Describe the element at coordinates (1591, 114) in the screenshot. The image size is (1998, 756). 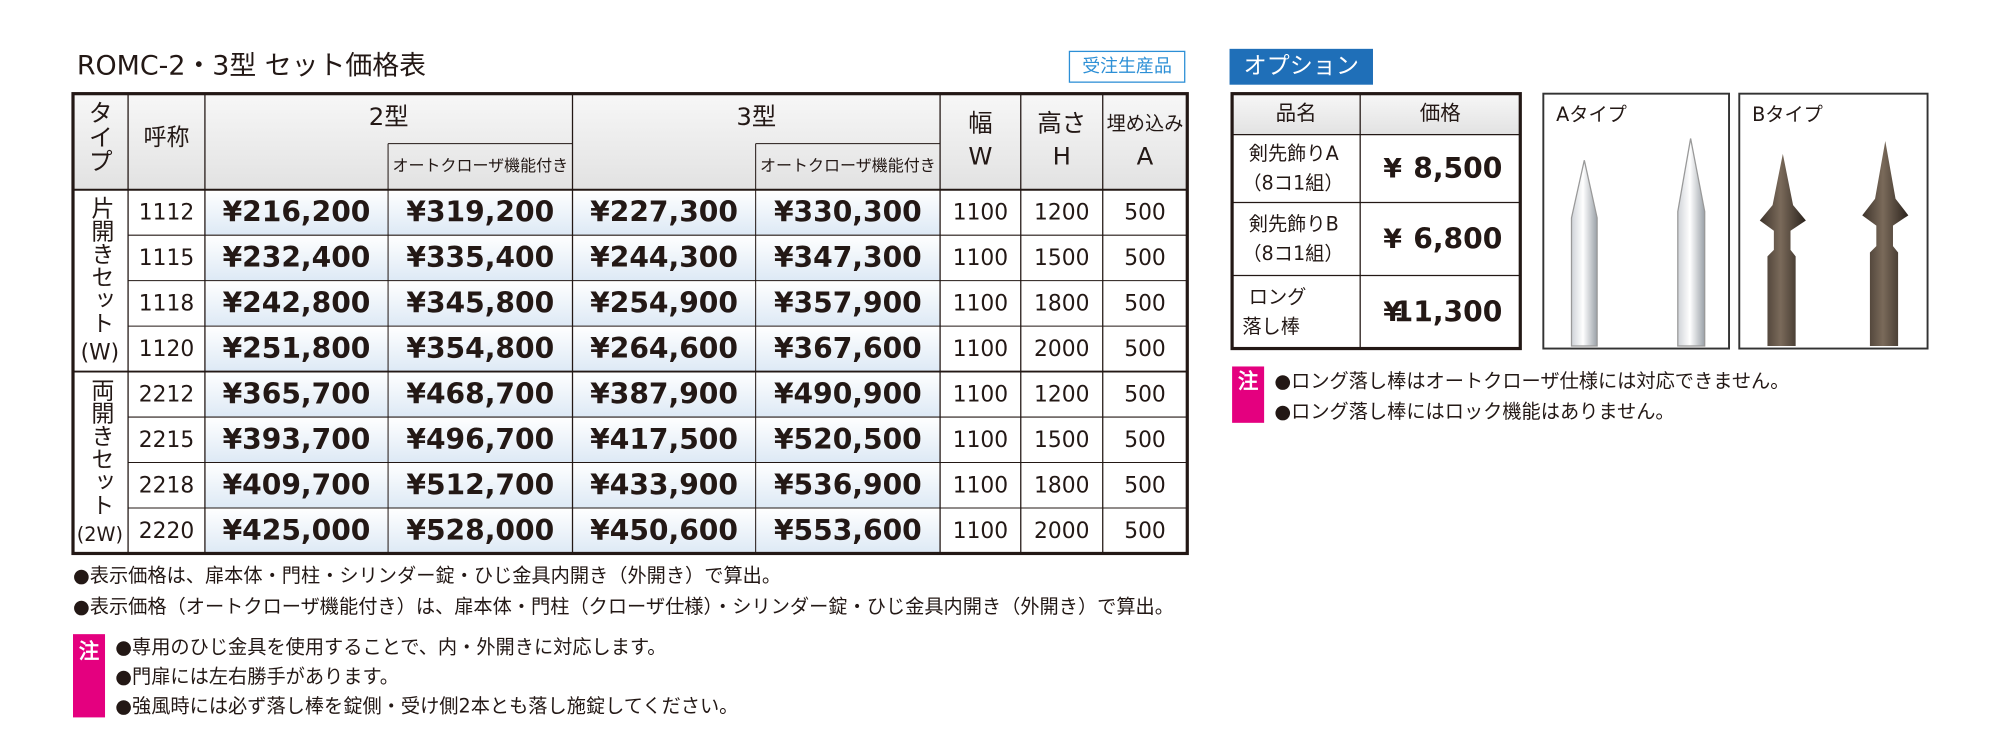
I see `image-label: Aタイプ` at that location.